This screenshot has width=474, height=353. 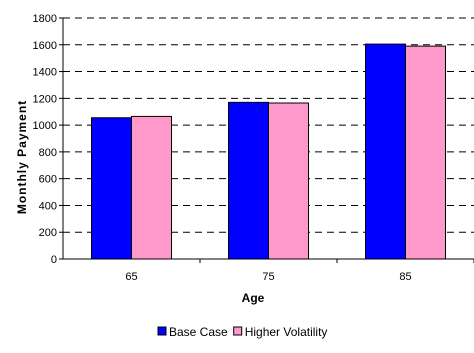 I want to click on x-tick-label: 75, so click(x=268, y=277).